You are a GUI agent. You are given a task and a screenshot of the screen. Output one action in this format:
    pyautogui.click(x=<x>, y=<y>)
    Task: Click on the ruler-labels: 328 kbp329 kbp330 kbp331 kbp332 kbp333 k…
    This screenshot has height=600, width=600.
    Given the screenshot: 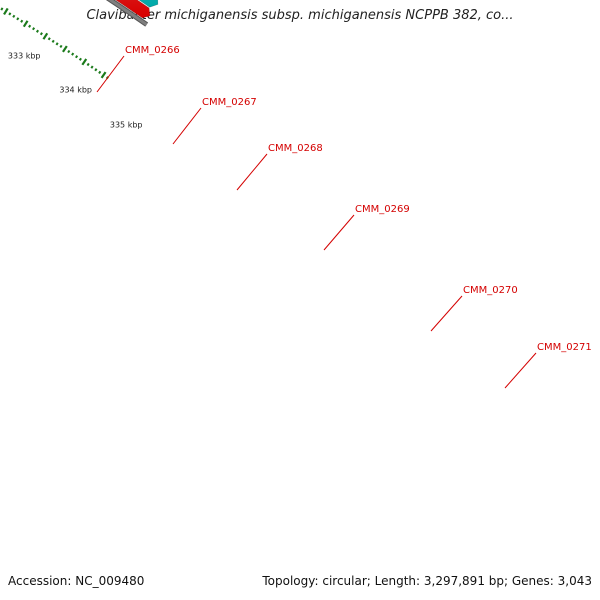 What is the action you would take?
    pyautogui.click(x=75, y=90)
    